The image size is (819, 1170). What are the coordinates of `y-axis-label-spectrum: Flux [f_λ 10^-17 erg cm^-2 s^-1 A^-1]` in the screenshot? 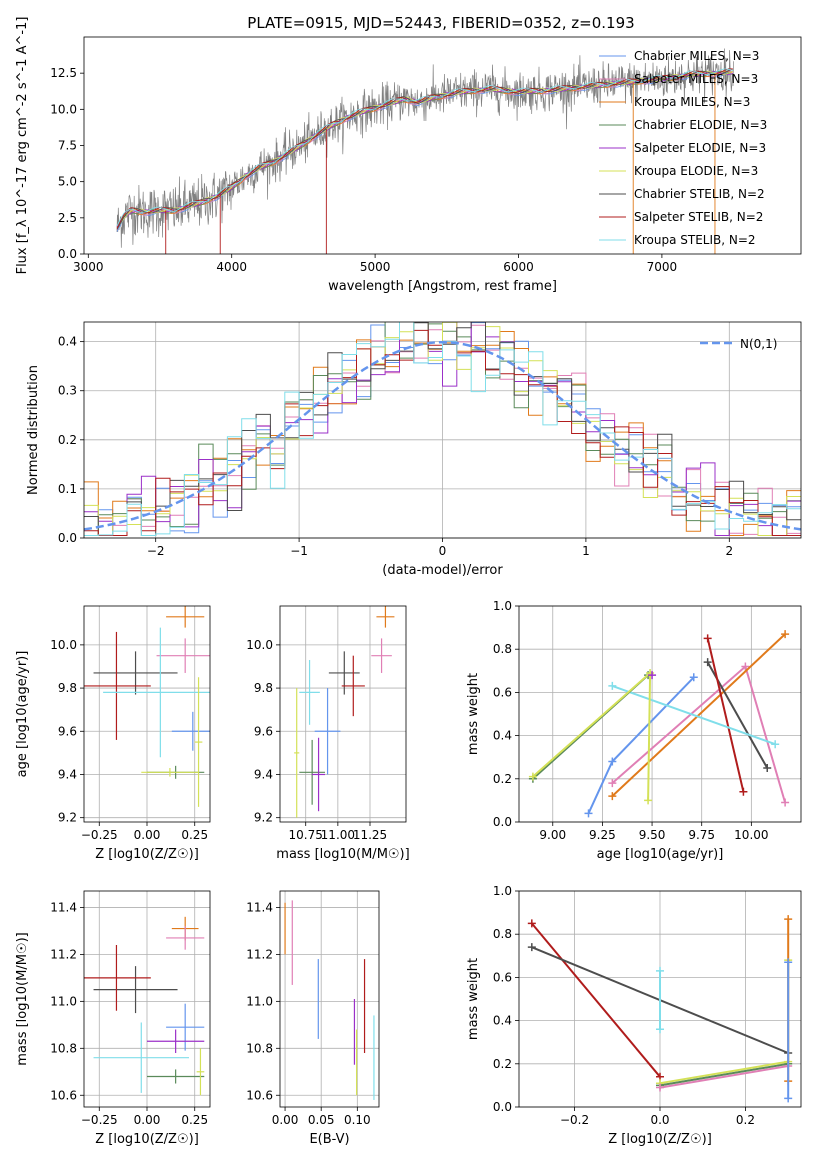 It's located at (22, 146).